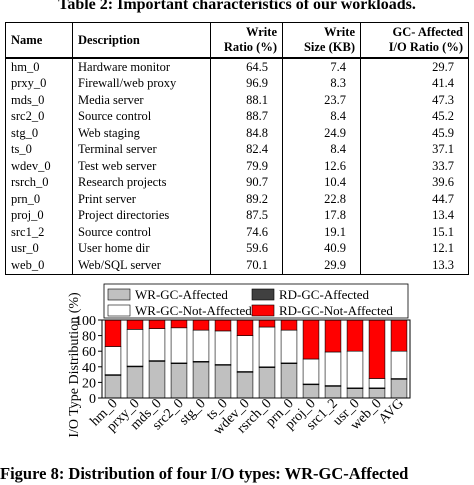 Image resolution: width=474 pixels, height=485 pixels. I want to click on table-row: src1_2 Source control 74.6 19.1 15.1, so click(237, 232).